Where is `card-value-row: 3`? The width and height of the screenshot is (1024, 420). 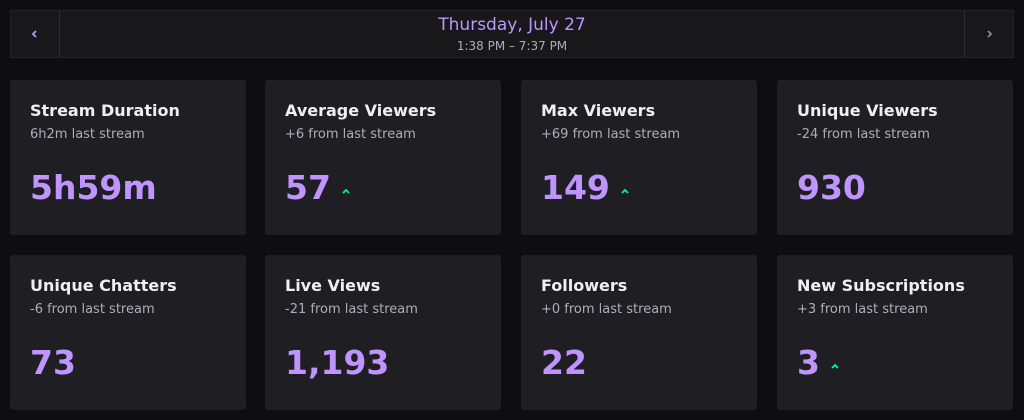 card-value-row: 3 is located at coordinates (818, 362).